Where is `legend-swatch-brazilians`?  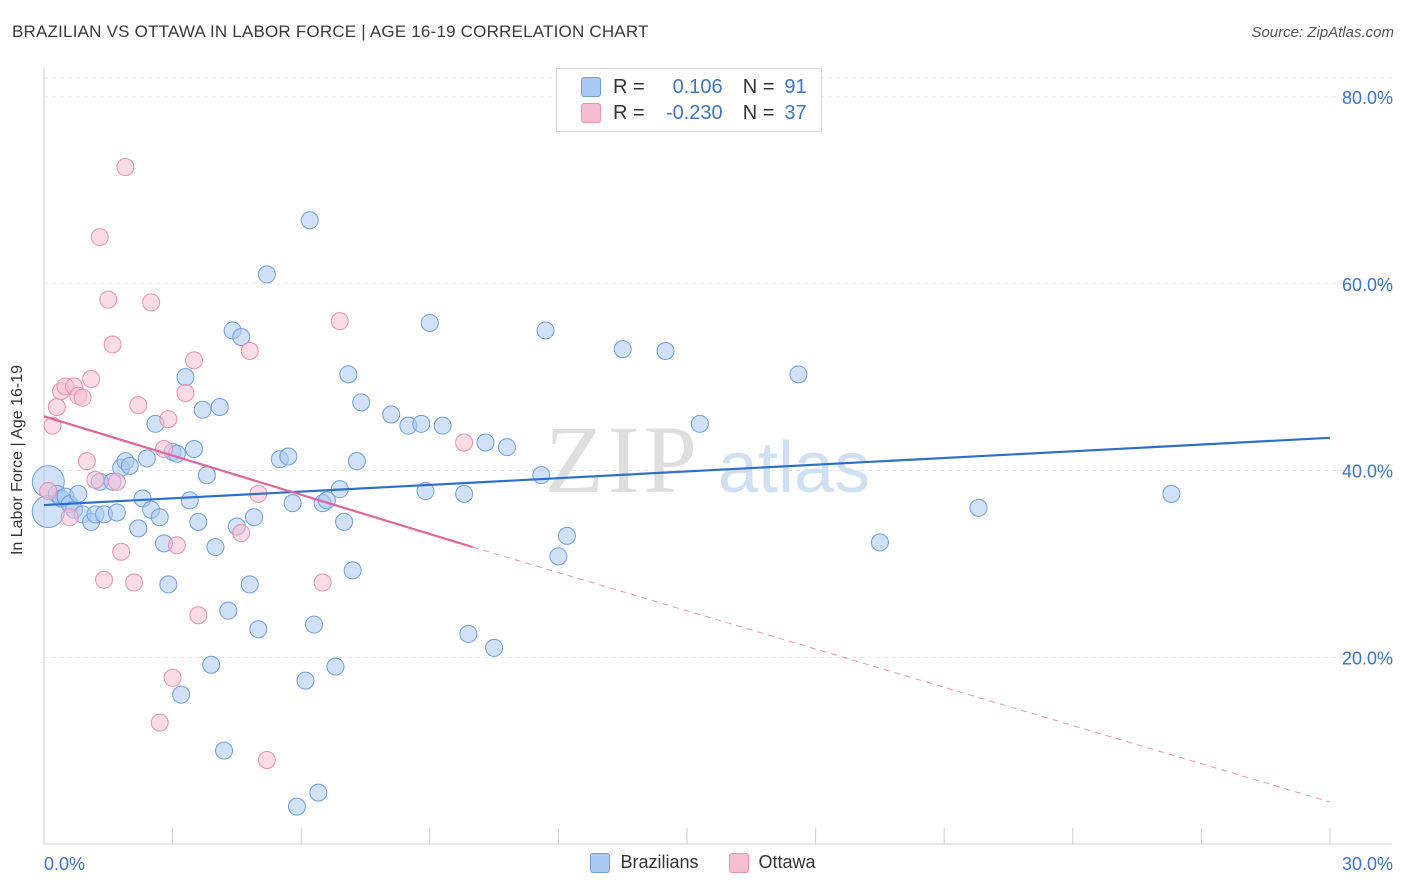
legend-swatch-brazilians is located at coordinates (591, 87).